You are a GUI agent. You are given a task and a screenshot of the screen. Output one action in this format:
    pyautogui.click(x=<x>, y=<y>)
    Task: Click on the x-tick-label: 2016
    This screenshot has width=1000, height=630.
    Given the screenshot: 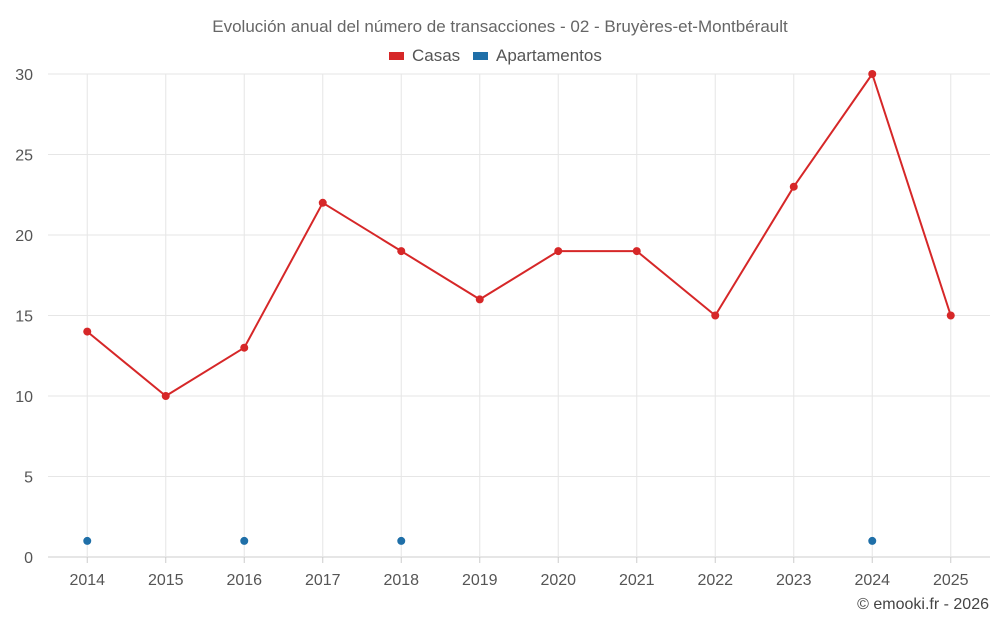 What is the action you would take?
    pyautogui.click(x=244, y=580)
    